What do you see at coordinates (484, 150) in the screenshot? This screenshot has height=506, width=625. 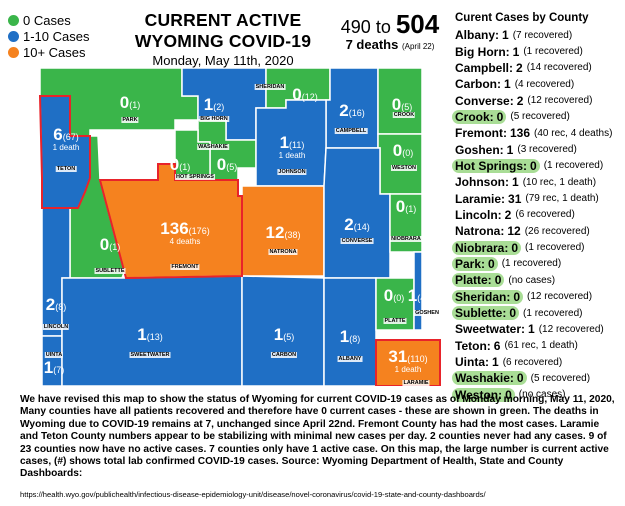 I see `county-list-name-group: Goshen: 1` at bounding box center [484, 150].